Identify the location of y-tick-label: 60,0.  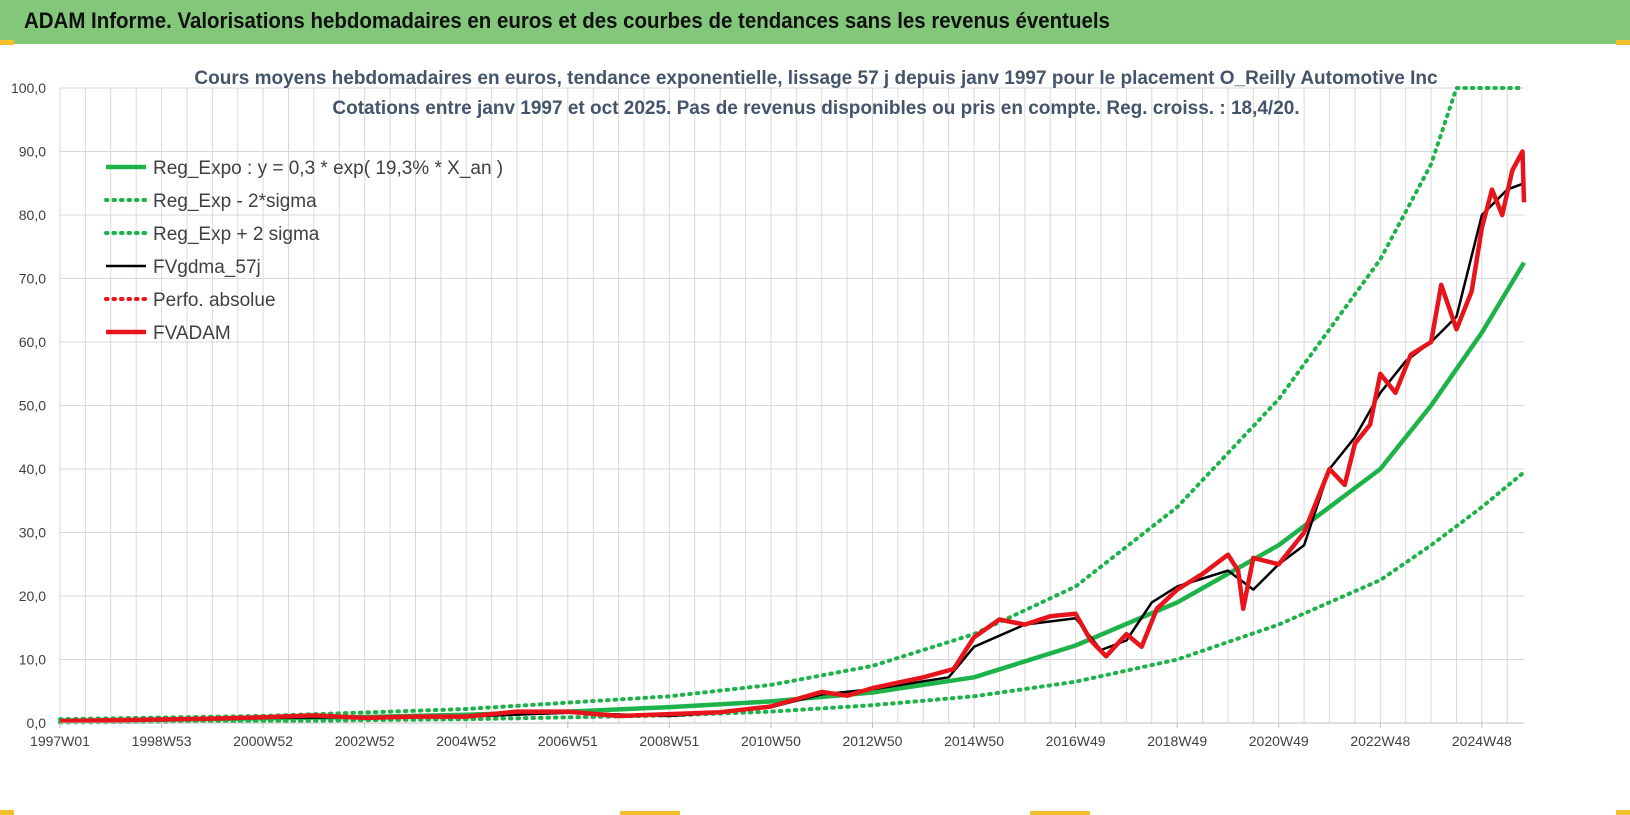
(32, 342).